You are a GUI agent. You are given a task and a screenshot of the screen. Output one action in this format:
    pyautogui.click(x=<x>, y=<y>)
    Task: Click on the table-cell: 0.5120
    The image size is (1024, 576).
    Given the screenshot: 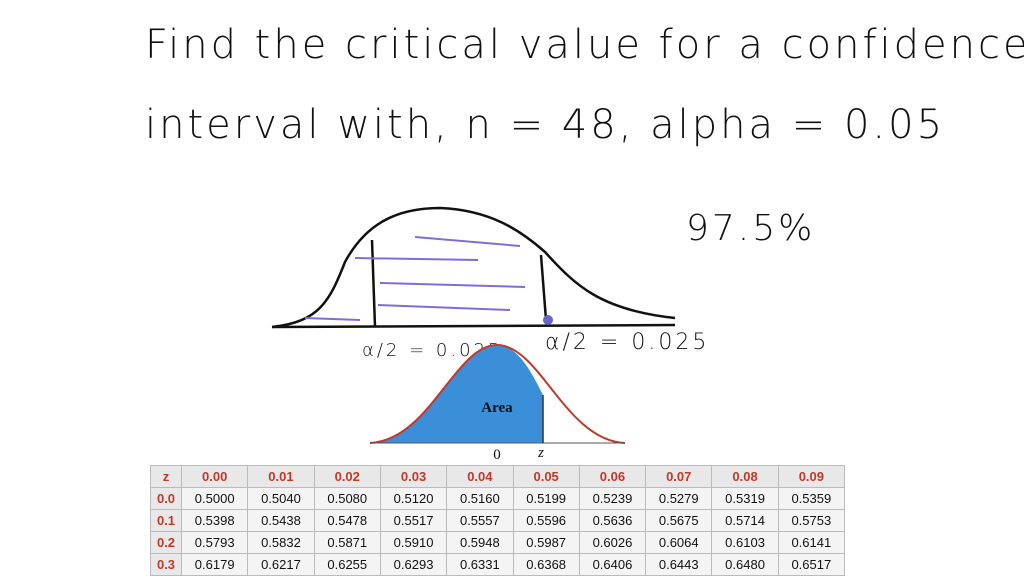 What is the action you would take?
    pyautogui.click(x=413, y=498)
    